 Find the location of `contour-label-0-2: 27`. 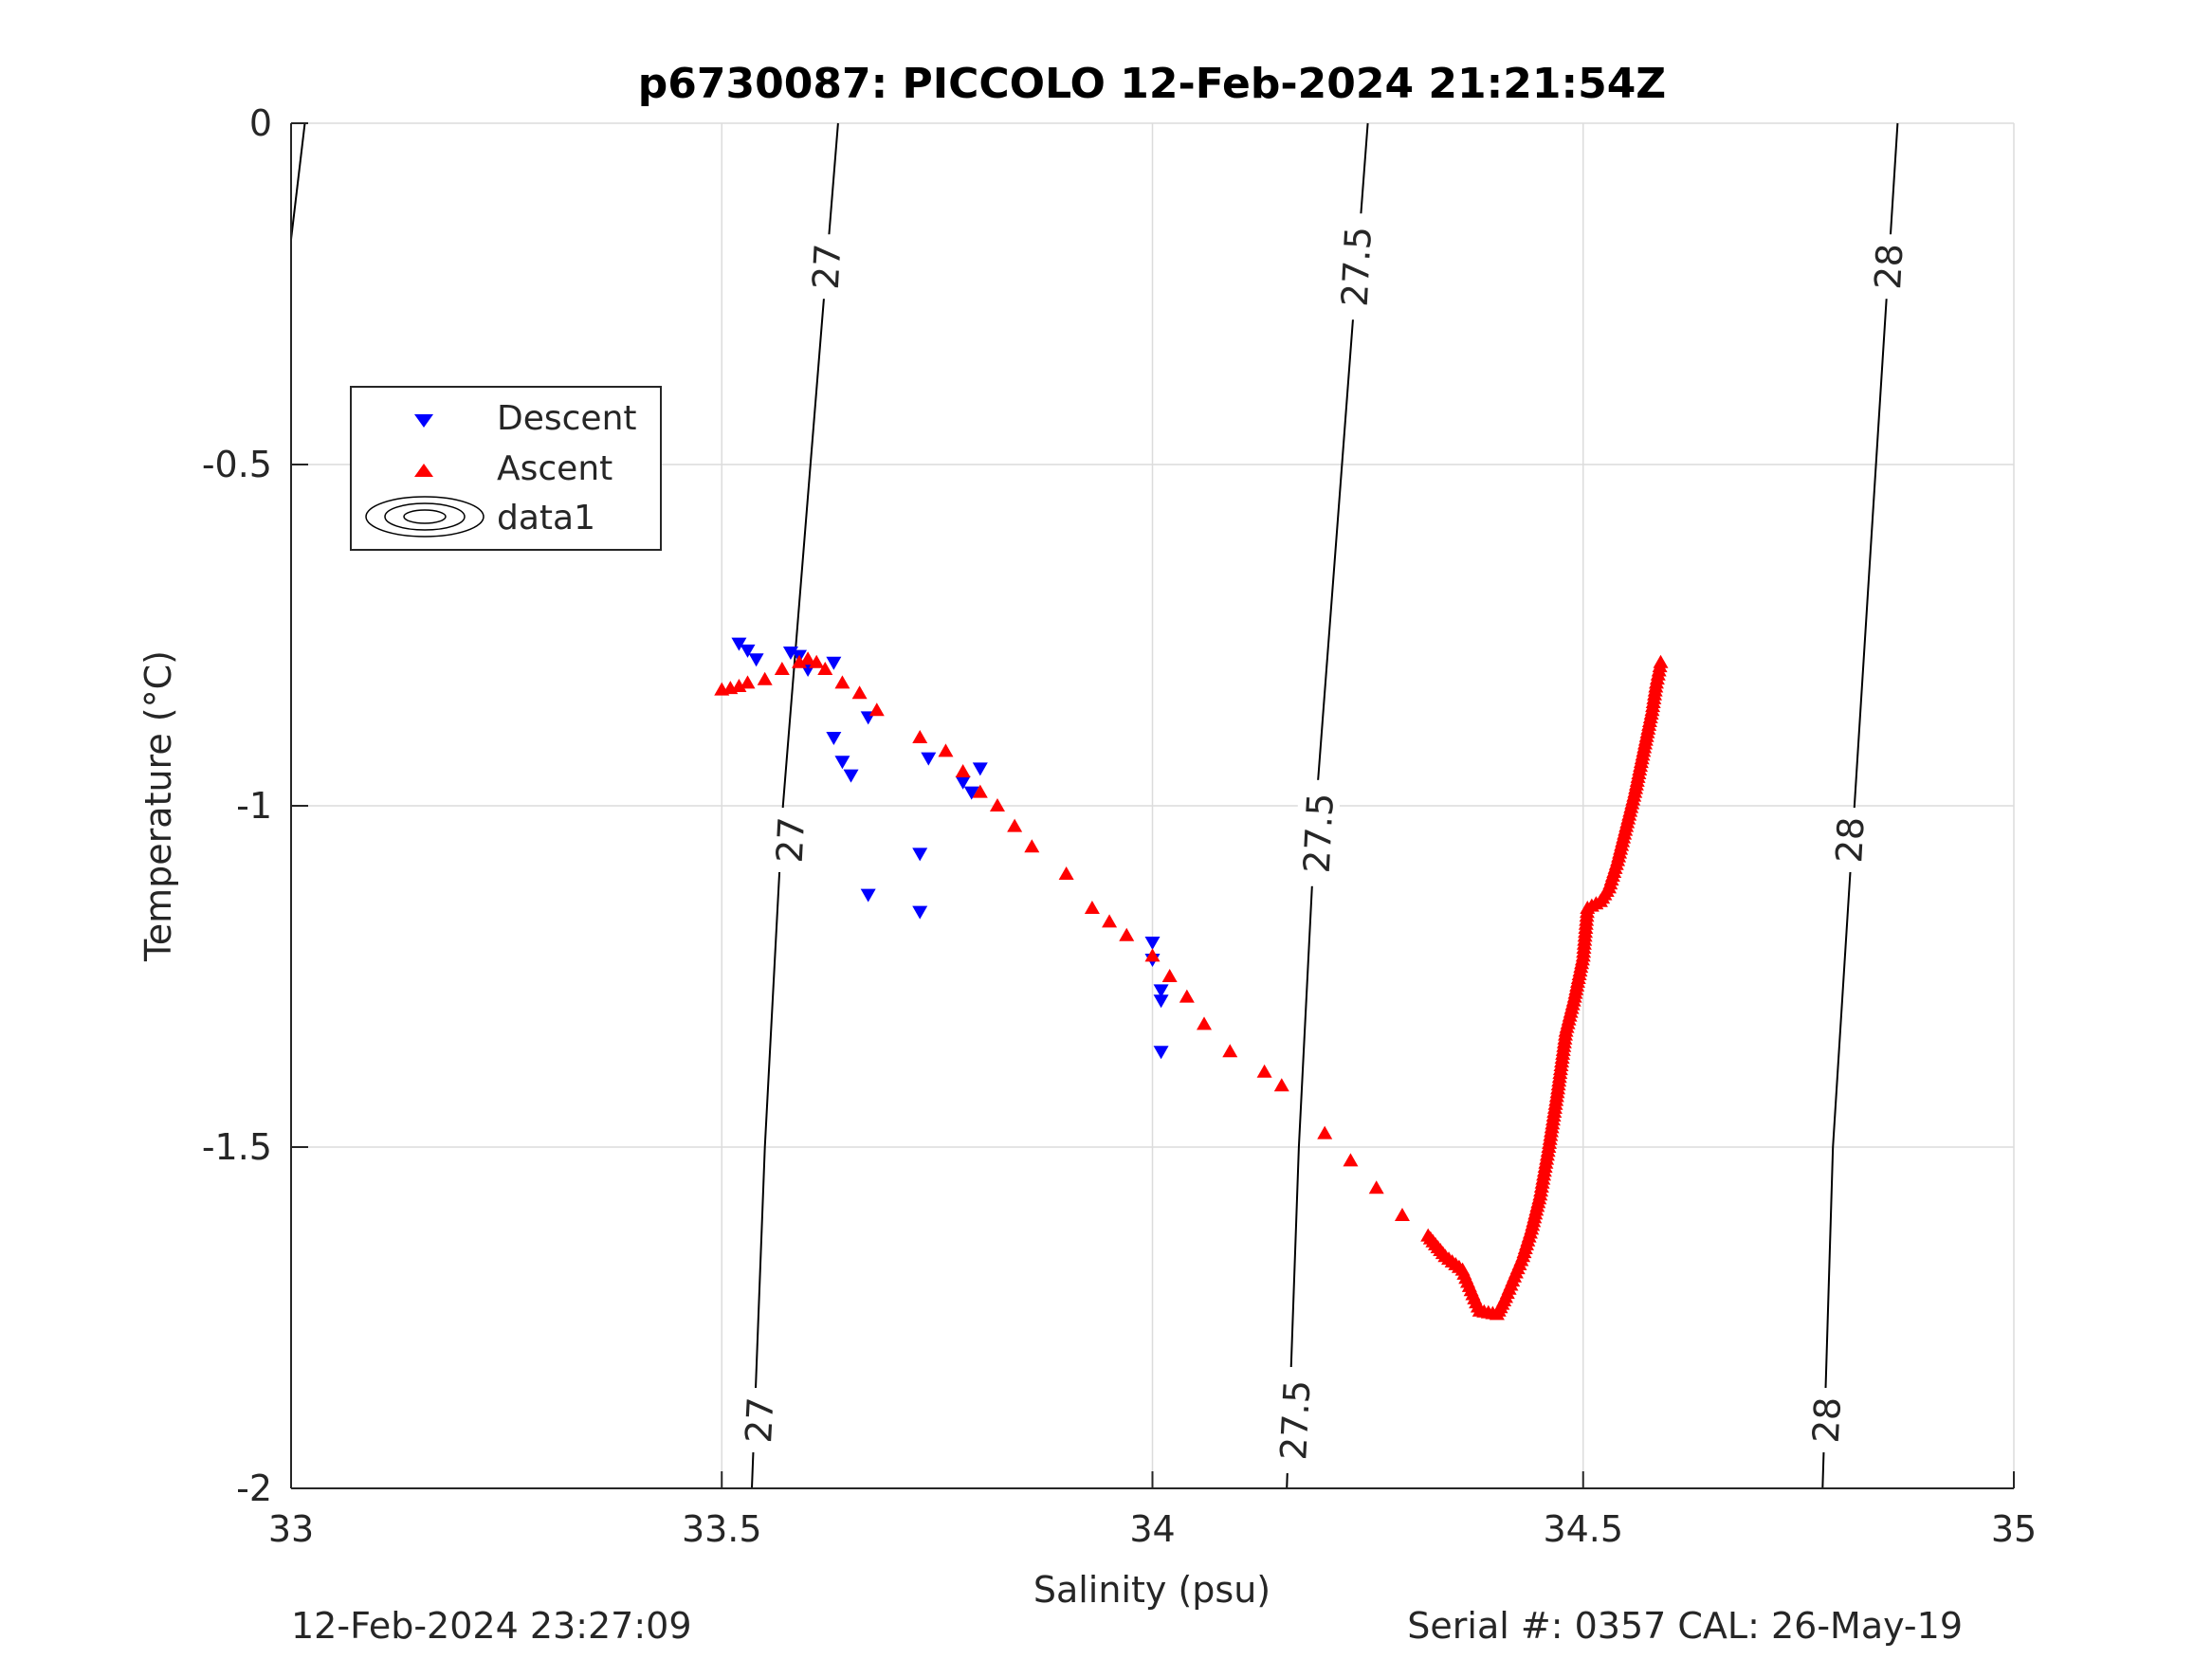

contour-label-0-2: 27 is located at coordinates (759, 1420).